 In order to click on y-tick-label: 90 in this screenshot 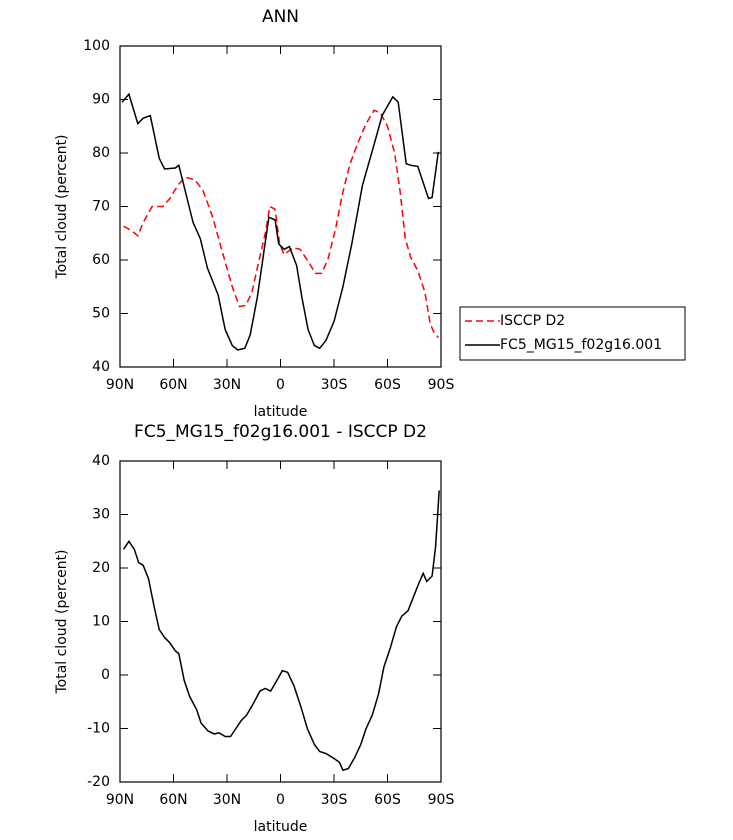, I will do `click(101, 100)`.